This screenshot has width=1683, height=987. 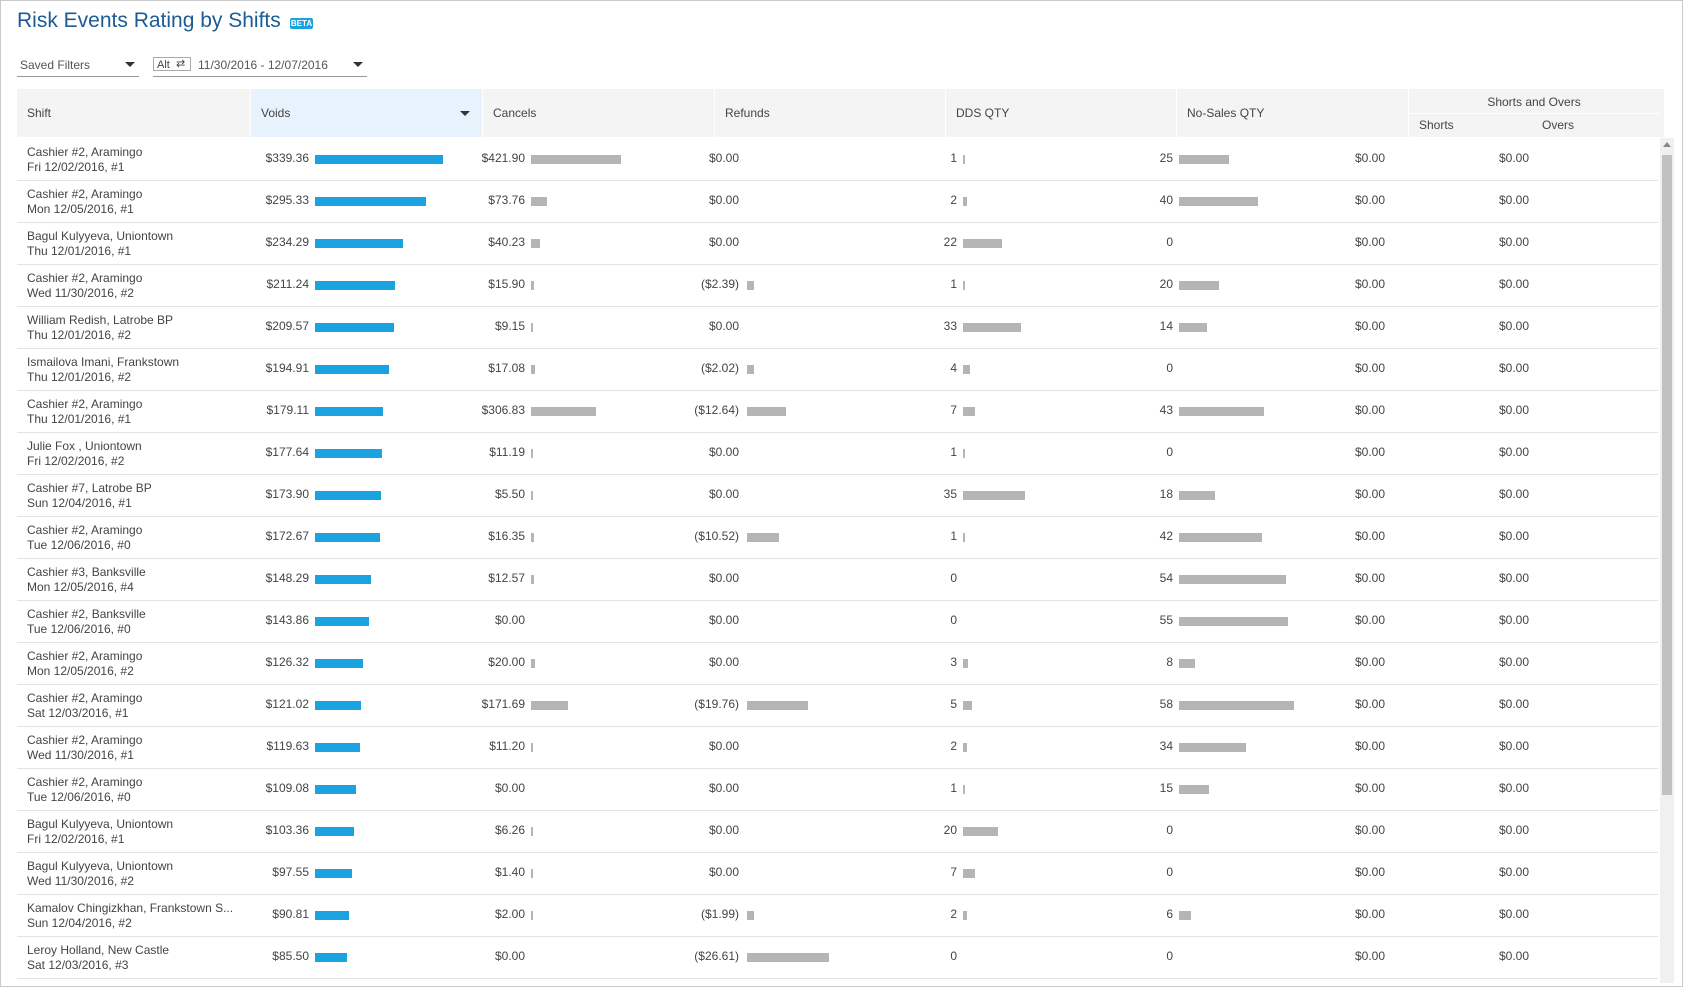 I want to click on voids-value: $211.24, so click(x=288, y=284).